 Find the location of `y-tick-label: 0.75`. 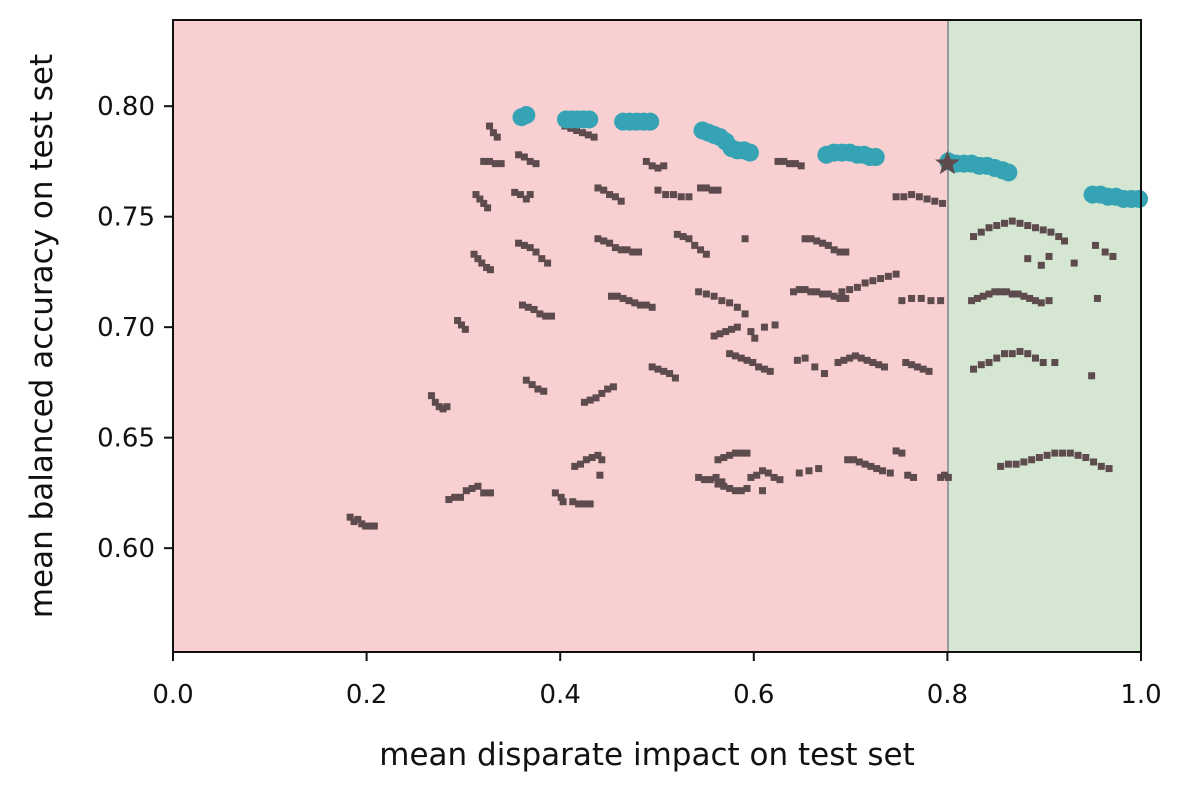

y-tick-label: 0.75 is located at coordinates (126, 218).